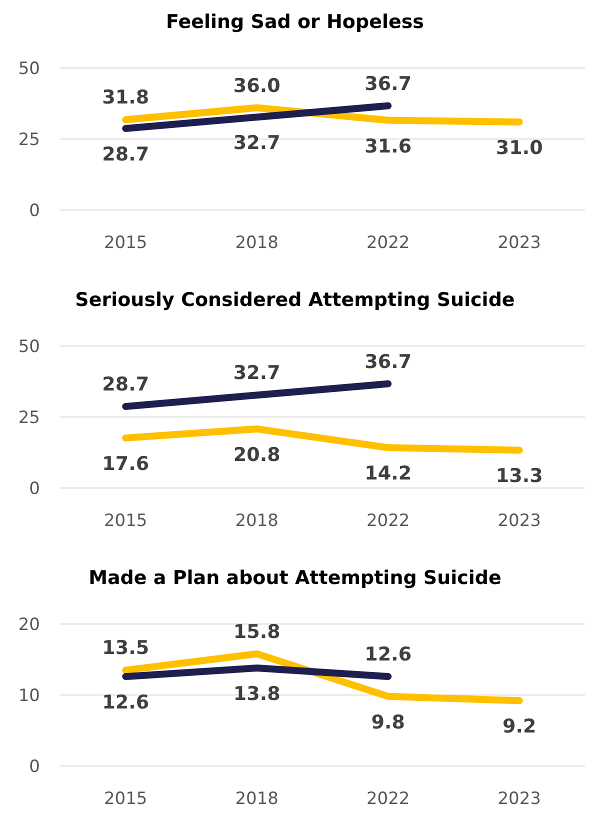 The height and width of the screenshot is (834, 590). I want to click on chart-title: Made a Plan about Attempting Suicide, so click(295, 578).